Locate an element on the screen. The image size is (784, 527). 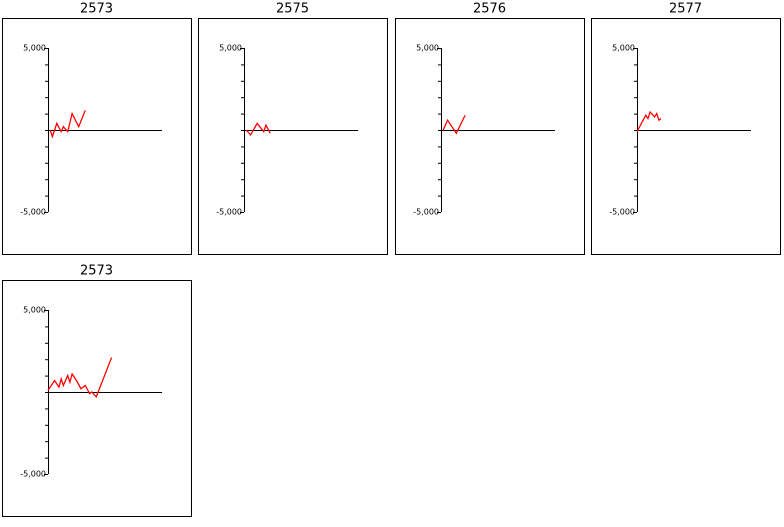
panel-title: 2576 is located at coordinates (489, 9).